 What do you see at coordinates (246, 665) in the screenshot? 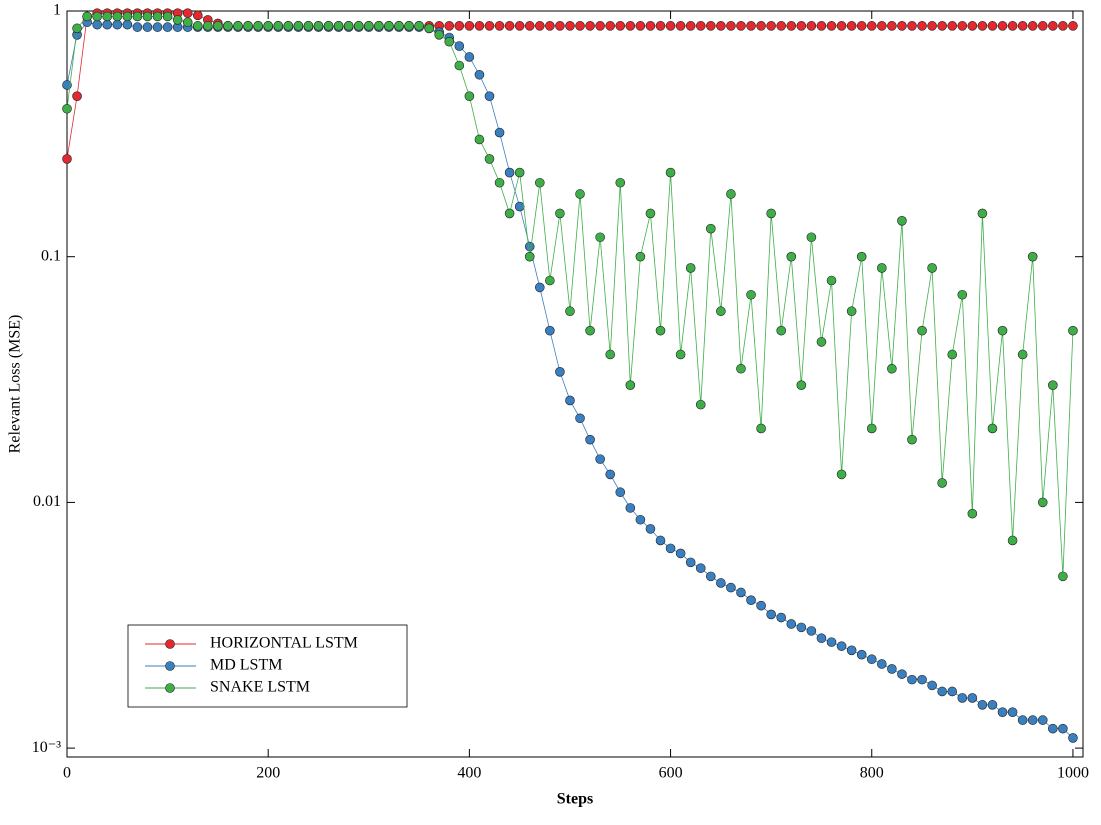
I see `legend-label: MD LSTM` at bounding box center [246, 665].